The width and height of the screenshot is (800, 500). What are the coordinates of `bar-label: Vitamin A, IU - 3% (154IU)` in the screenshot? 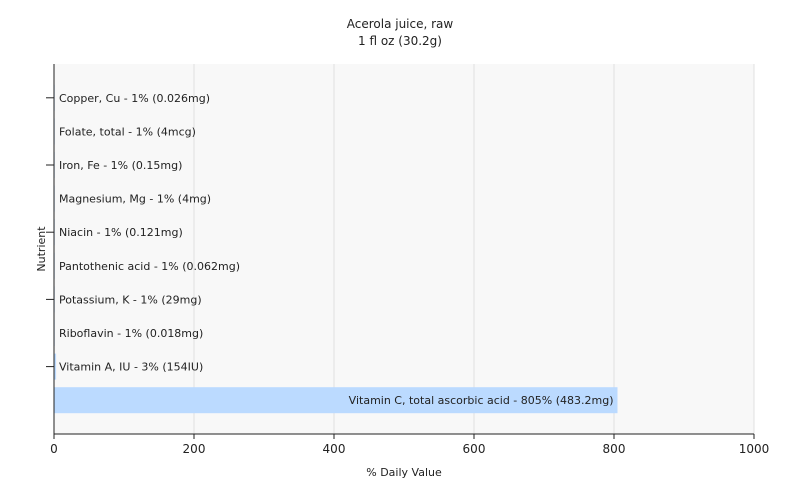 It's located at (131, 367).